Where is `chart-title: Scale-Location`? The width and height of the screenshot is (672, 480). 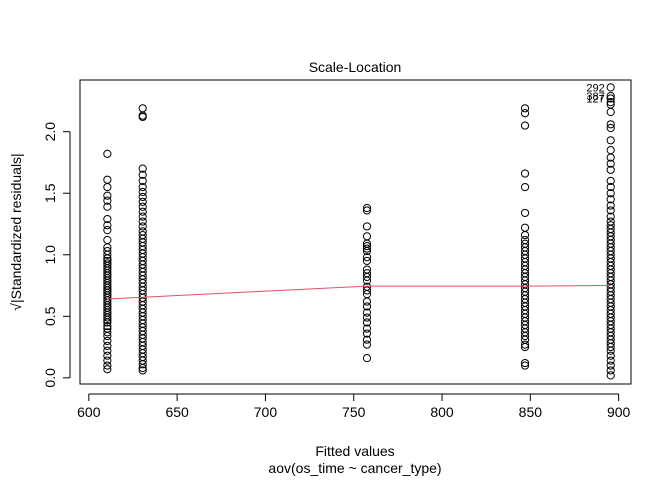 chart-title: Scale-Location is located at coordinates (355, 67).